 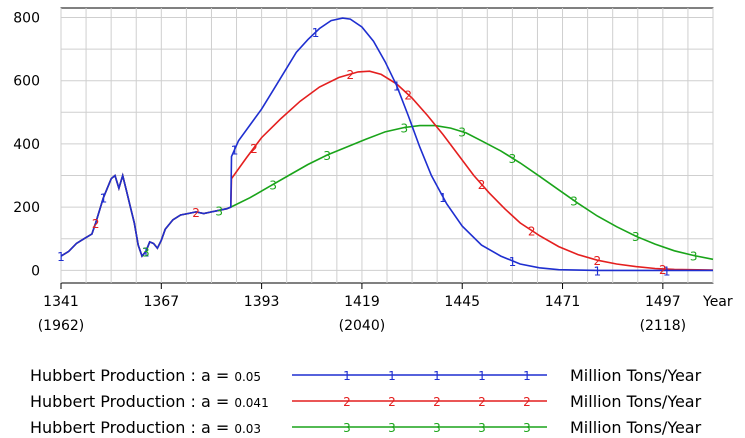 What do you see at coordinates (663, 302) in the screenshot?
I see `x-tick-label: 1497` at bounding box center [663, 302].